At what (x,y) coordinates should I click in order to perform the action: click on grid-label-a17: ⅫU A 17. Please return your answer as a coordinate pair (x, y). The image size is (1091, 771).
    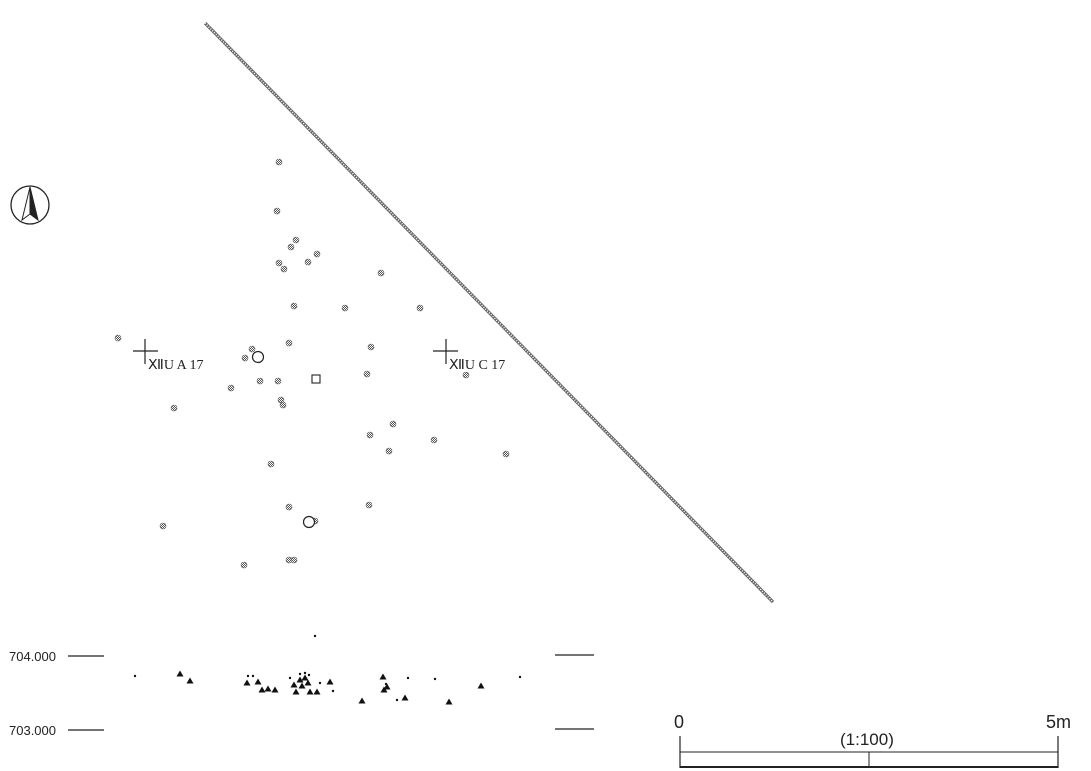
    Looking at the image, I should click on (176, 365).